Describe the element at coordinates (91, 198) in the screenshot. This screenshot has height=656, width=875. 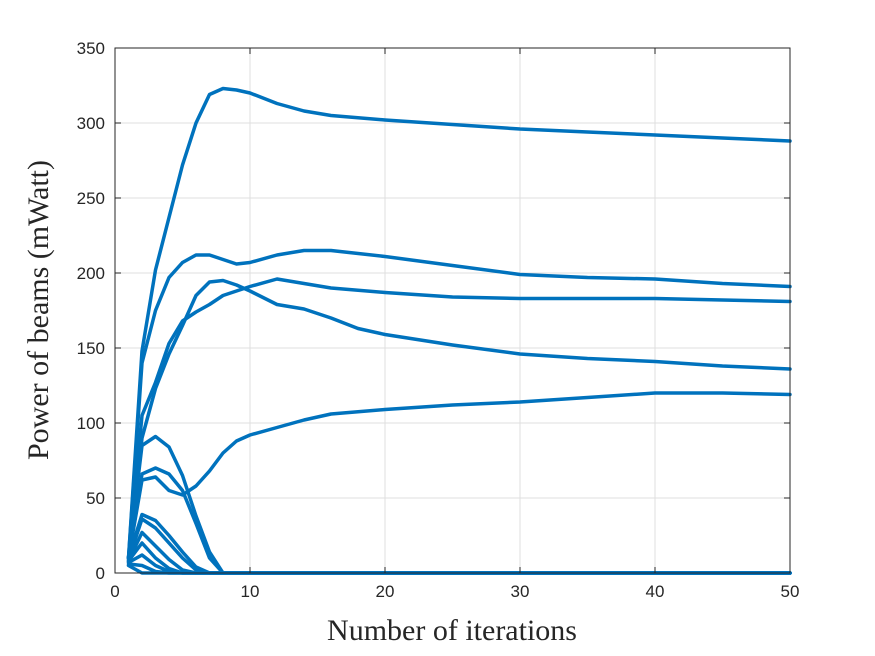
I see `y-tick-label: 250` at that location.